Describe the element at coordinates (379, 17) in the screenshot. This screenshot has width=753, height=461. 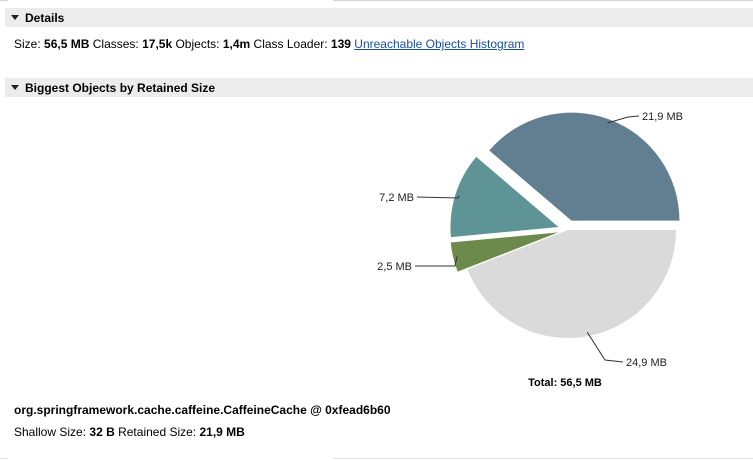
I see `details-section-header: Details` at that location.